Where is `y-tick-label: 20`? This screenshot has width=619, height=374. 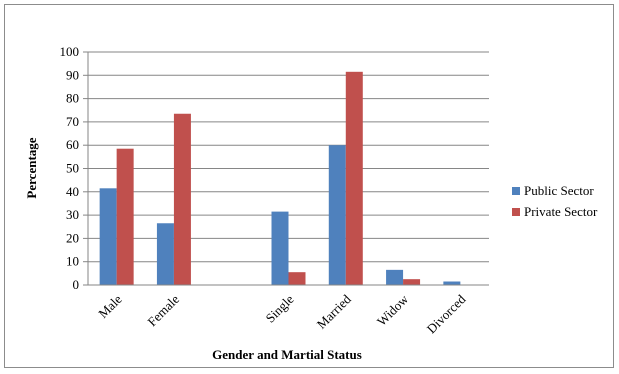 y-tick-label: 20 is located at coordinates (72, 237).